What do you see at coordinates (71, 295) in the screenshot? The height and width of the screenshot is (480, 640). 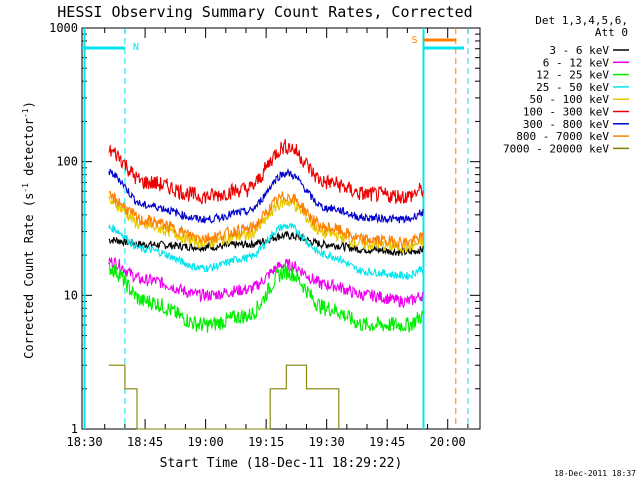 I see `y-tick-label: 10` at bounding box center [71, 295].